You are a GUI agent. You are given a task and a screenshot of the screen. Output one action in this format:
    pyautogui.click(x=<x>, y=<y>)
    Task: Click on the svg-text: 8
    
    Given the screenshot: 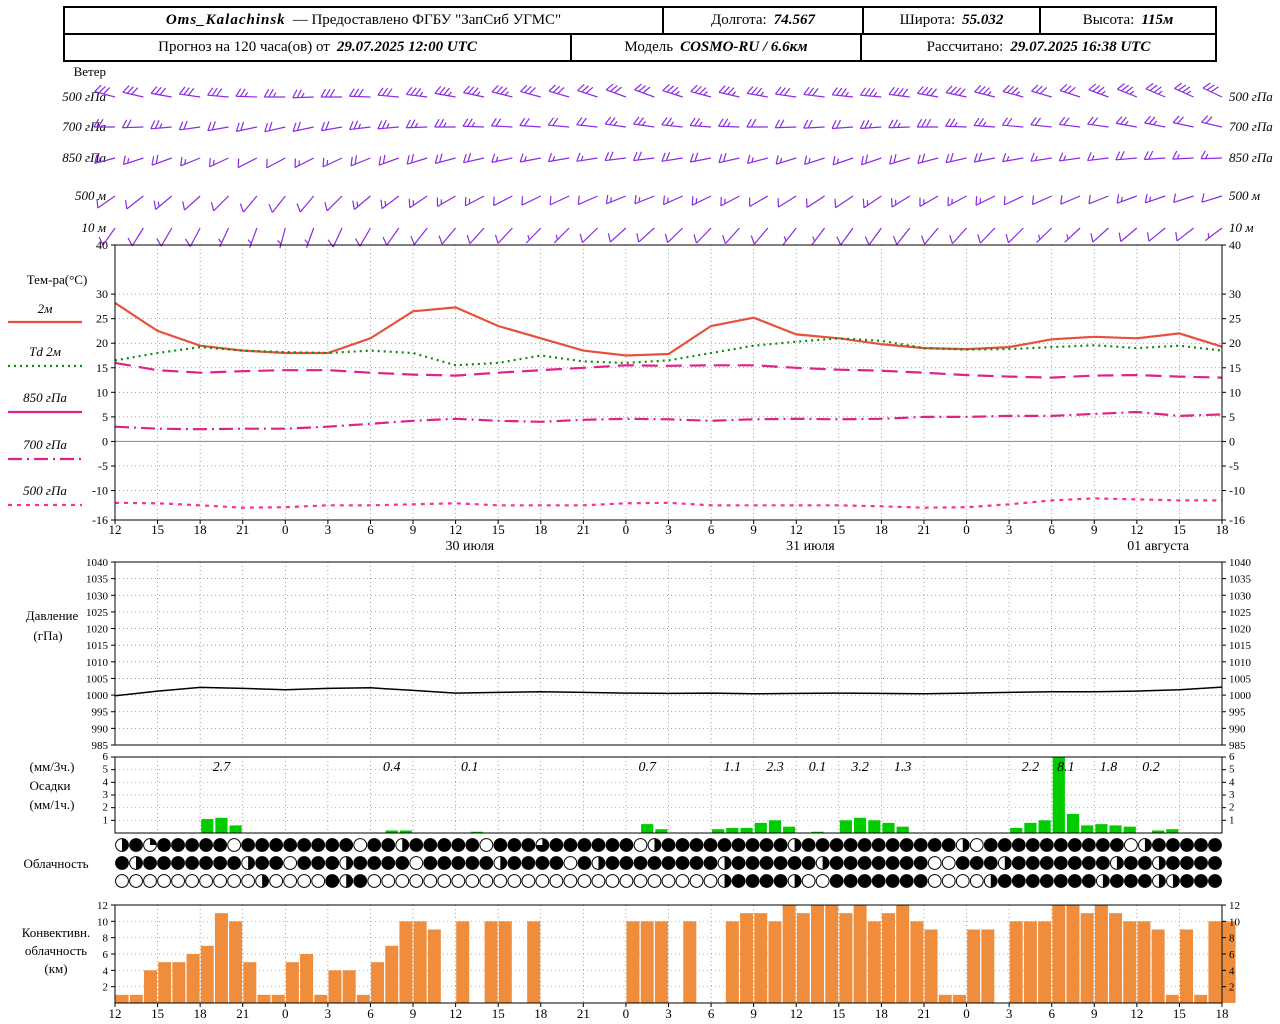 What is the action you would take?
    pyautogui.click(x=106, y=939)
    